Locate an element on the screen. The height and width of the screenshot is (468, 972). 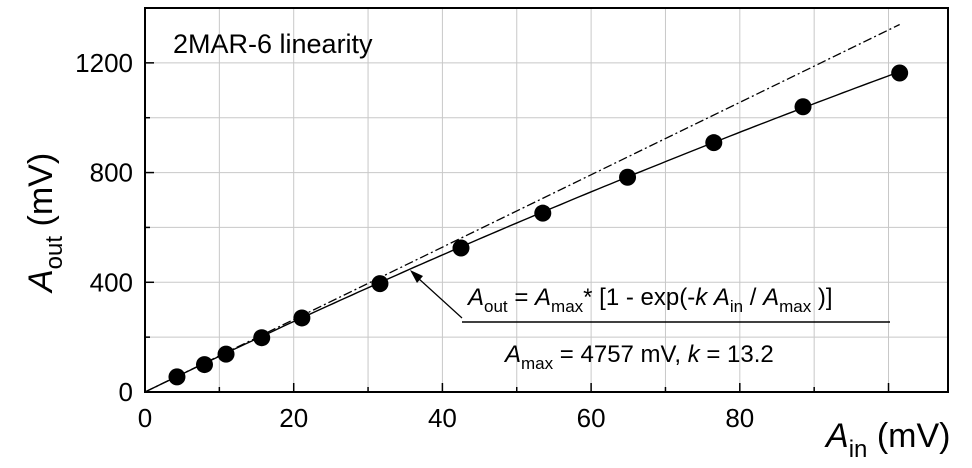
x-tick-label: 0 is located at coordinates (145, 418).